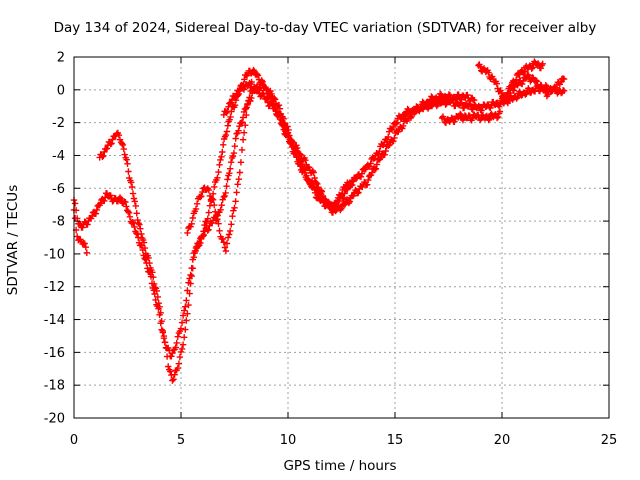 This screenshot has height=480, width=640. Describe the element at coordinates (13, 240) in the screenshot. I see `y-axis-label: SDTVAR / TECUs` at that location.